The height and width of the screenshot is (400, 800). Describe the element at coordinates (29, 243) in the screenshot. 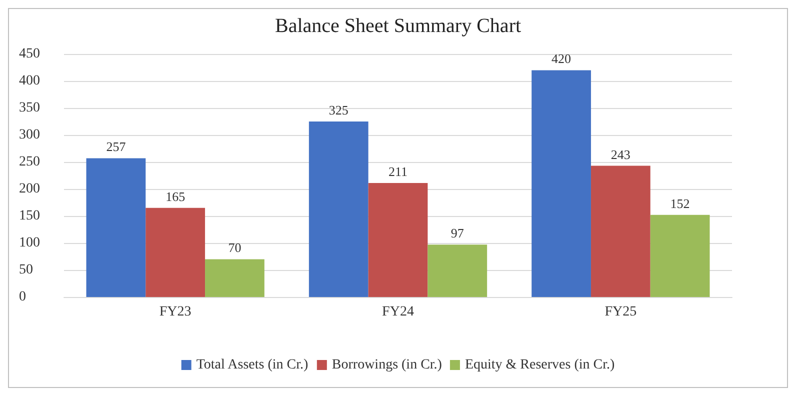

I see `y-tick-label: 100` at that location.